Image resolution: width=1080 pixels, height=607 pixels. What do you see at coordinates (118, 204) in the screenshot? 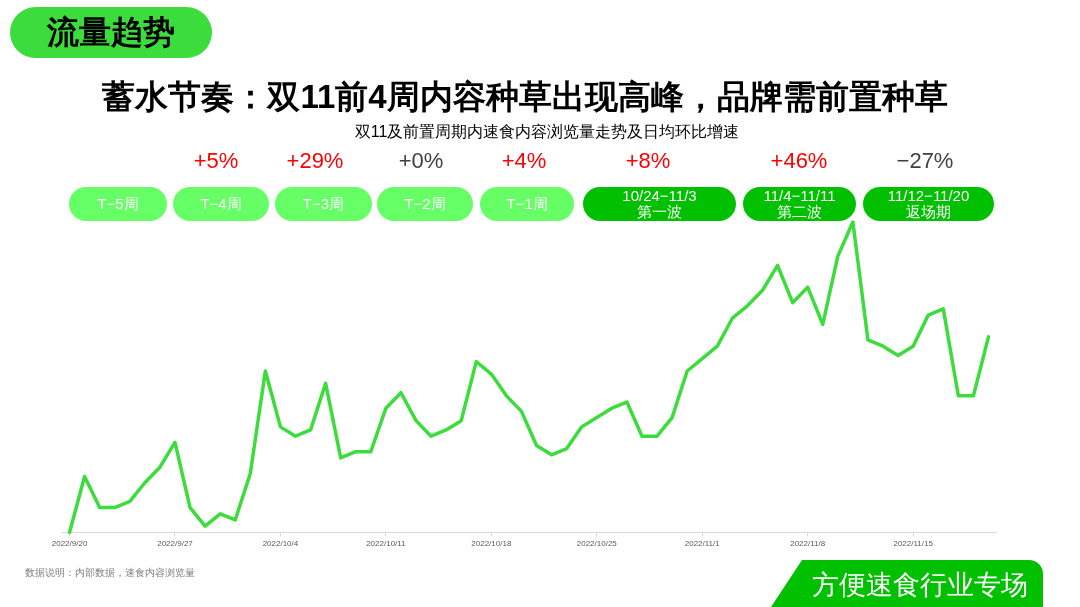
I see `pill-badge: T−5周` at bounding box center [118, 204].